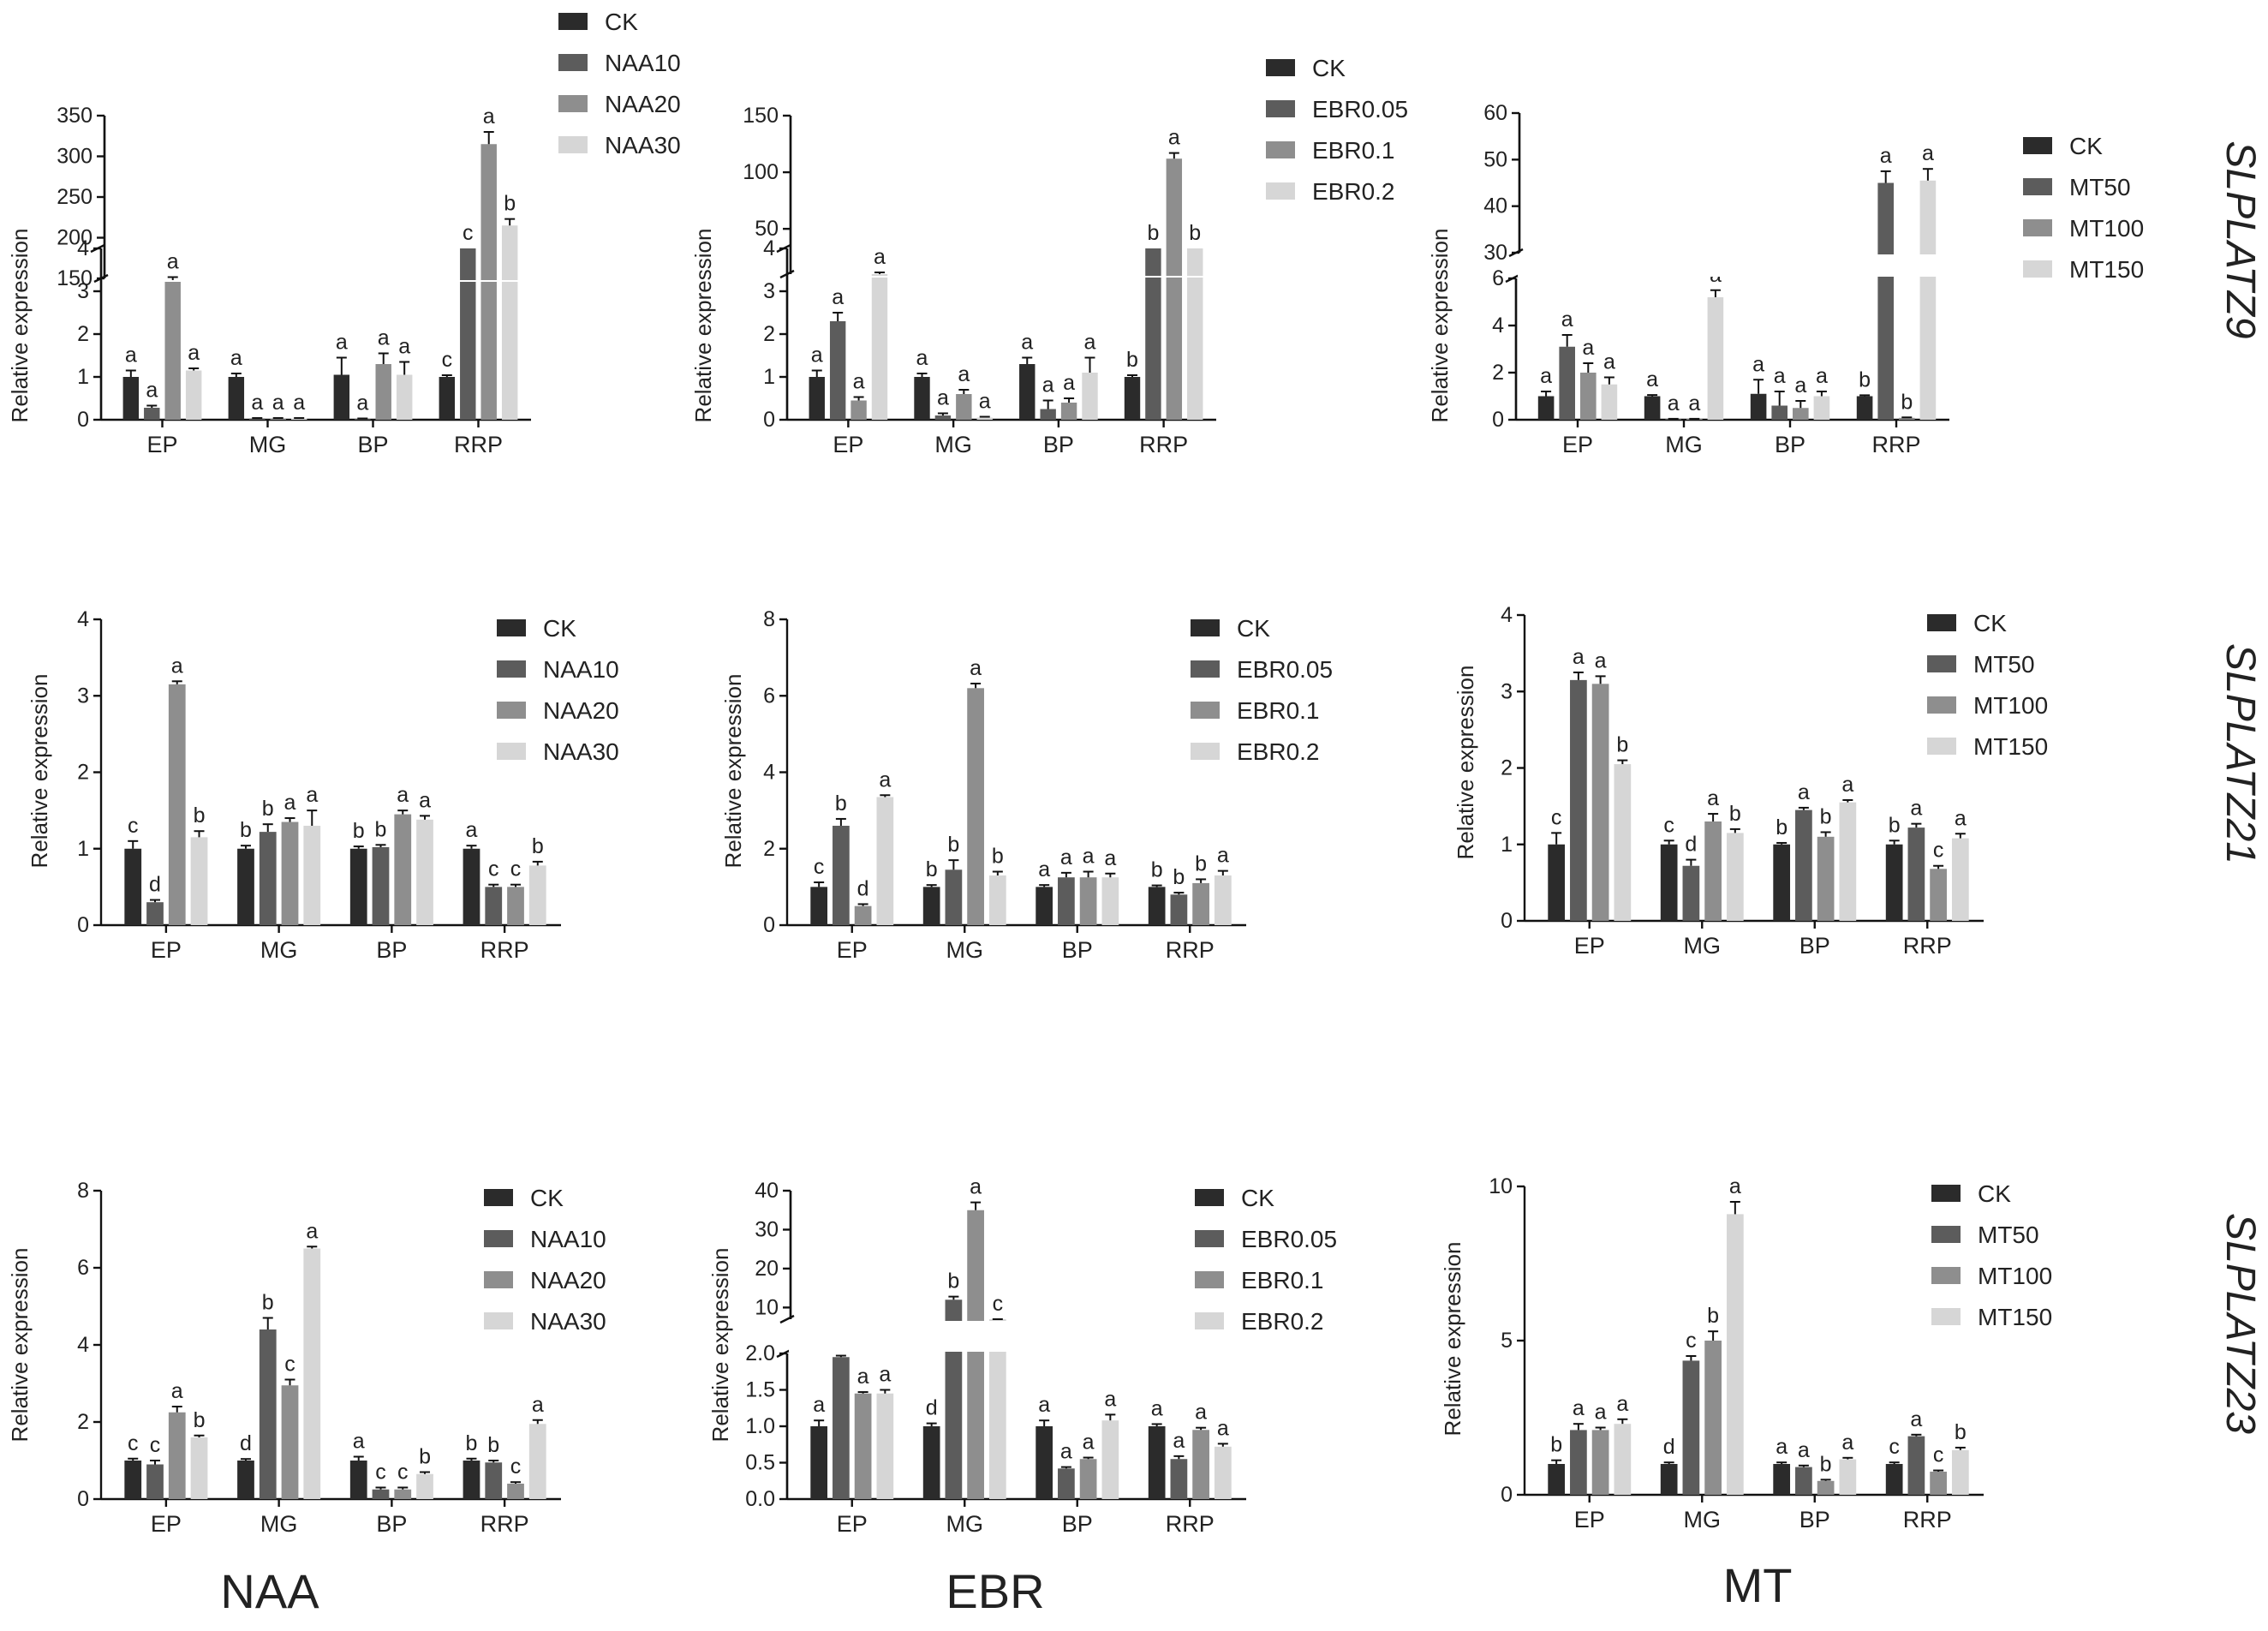 Image resolution: width=2268 pixels, height=1631 pixels. I want to click on column-title-mt: MT, so click(1758, 1585).